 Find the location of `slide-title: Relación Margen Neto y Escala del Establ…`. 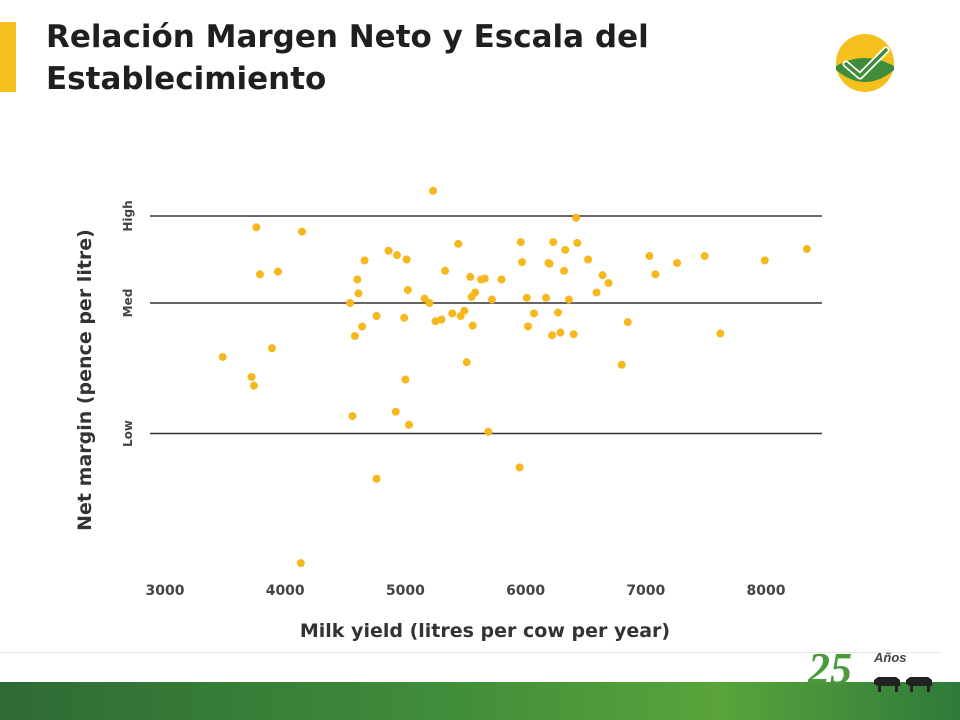

slide-title: Relación Margen Neto y Escala del Establ… is located at coordinates (347, 58).